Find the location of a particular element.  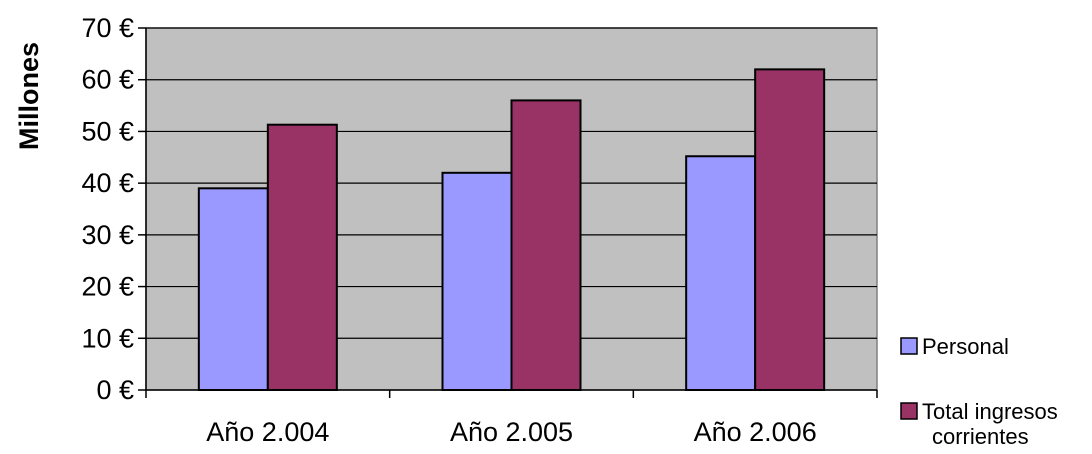

y-tick-label: 30 € is located at coordinates (107, 235).